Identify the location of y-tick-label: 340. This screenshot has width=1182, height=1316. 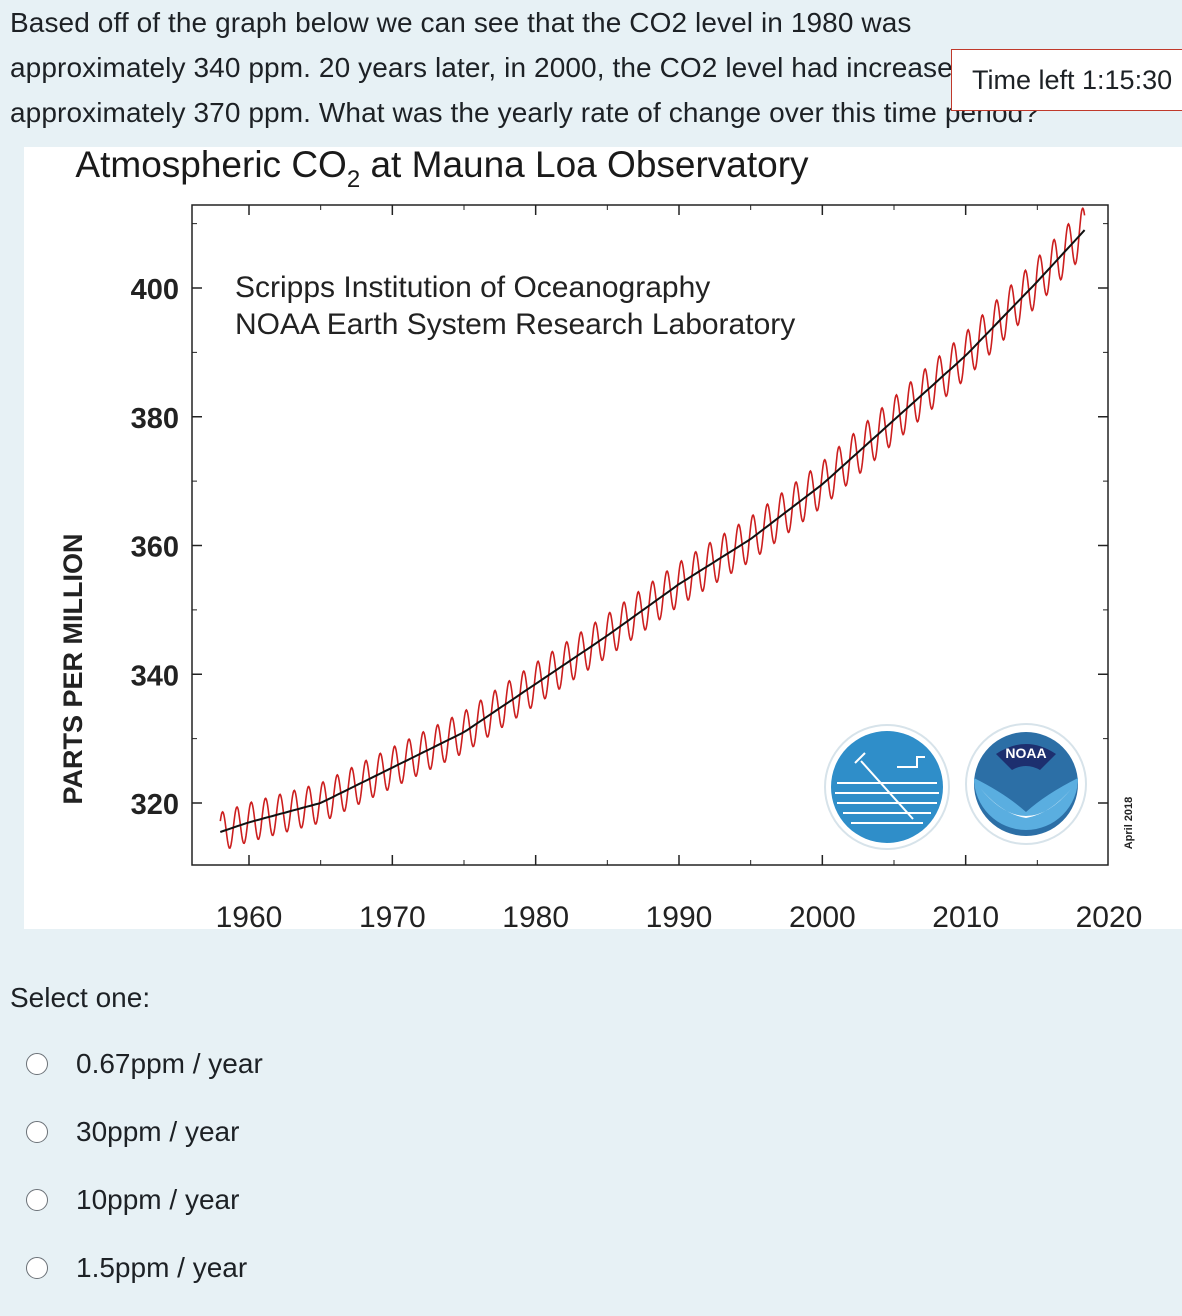
(155, 676).